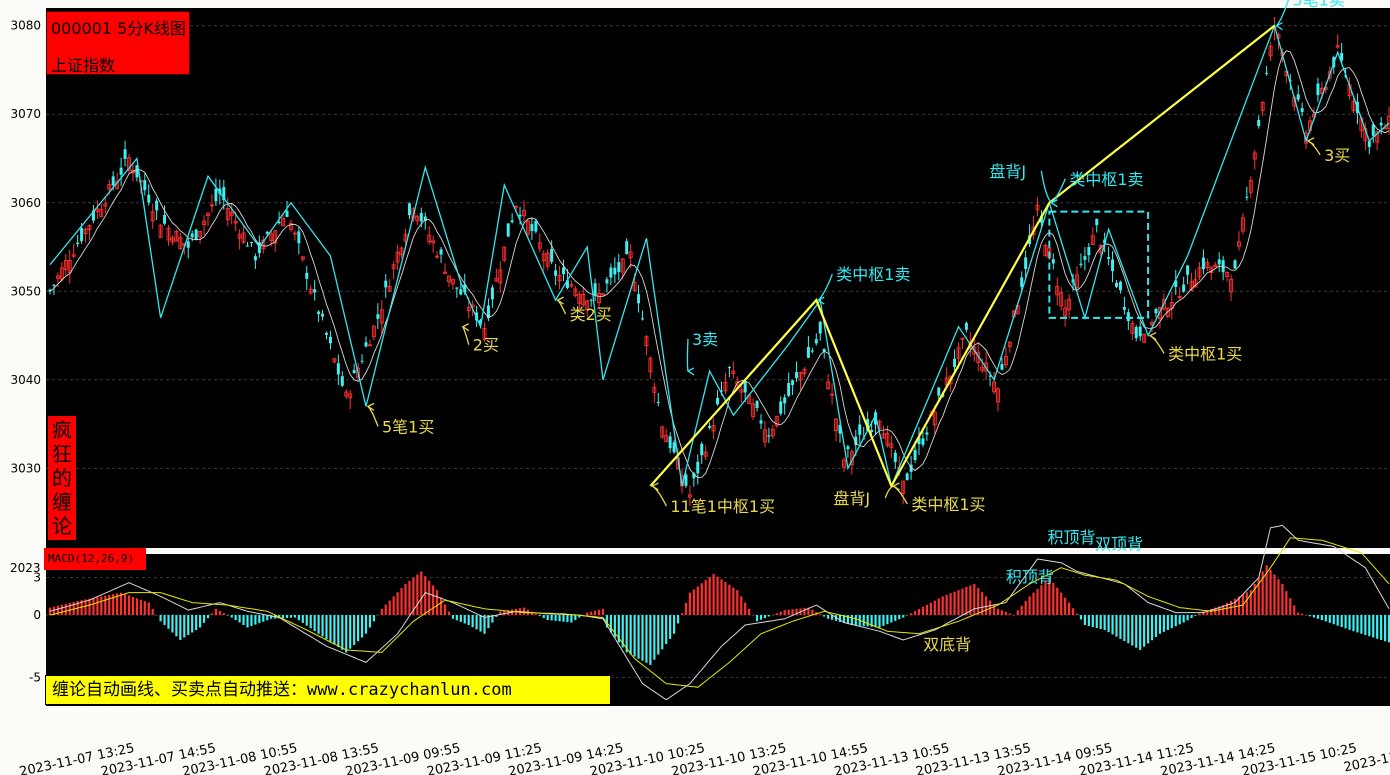  I want to click on macd-annotation-label: 双底背, so click(947, 644).